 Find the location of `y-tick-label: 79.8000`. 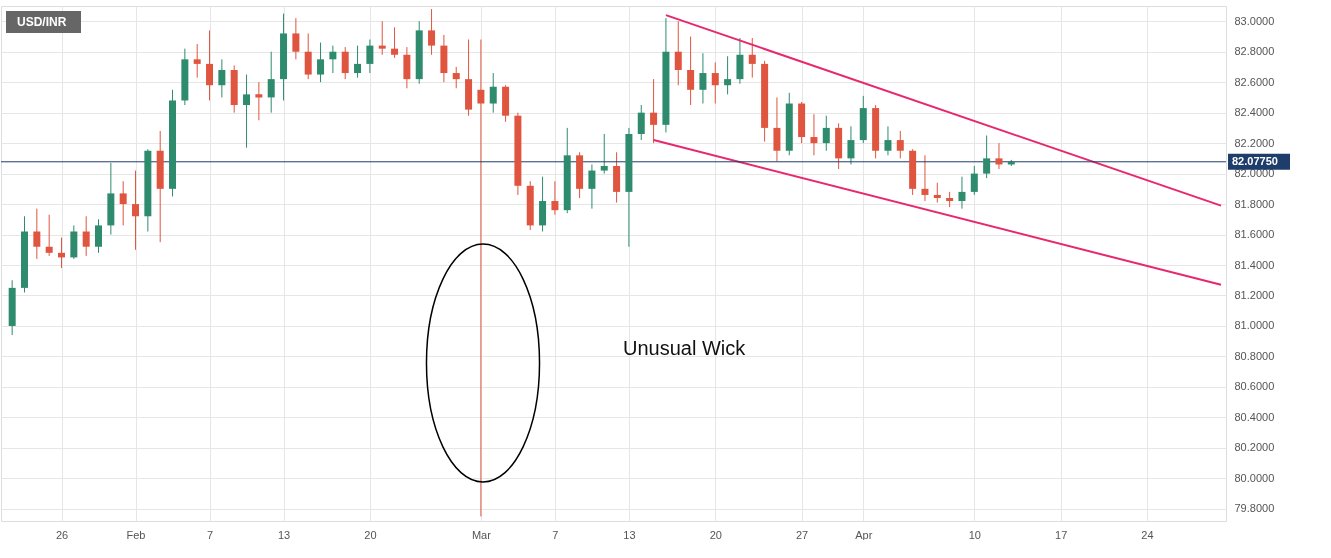

y-tick-label: 79.8000 is located at coordinates (1254, 508).